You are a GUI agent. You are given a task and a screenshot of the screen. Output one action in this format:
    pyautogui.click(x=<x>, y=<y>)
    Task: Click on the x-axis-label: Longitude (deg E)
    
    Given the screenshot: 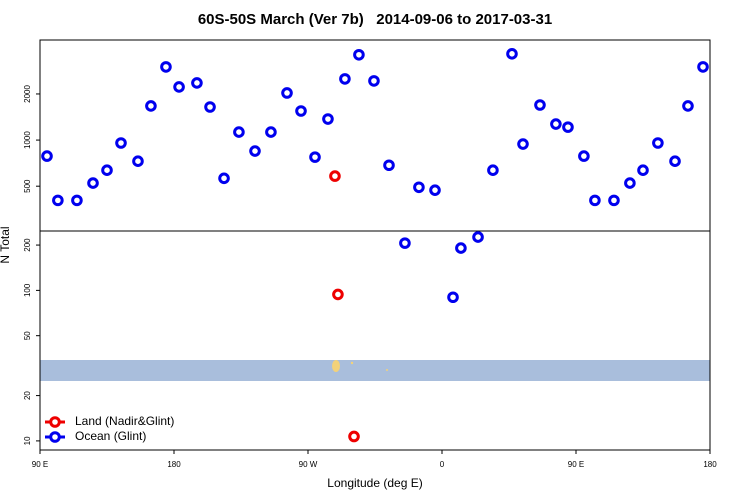 What is the action you would take?
    pyautogui.click(x=374, y=483)
    